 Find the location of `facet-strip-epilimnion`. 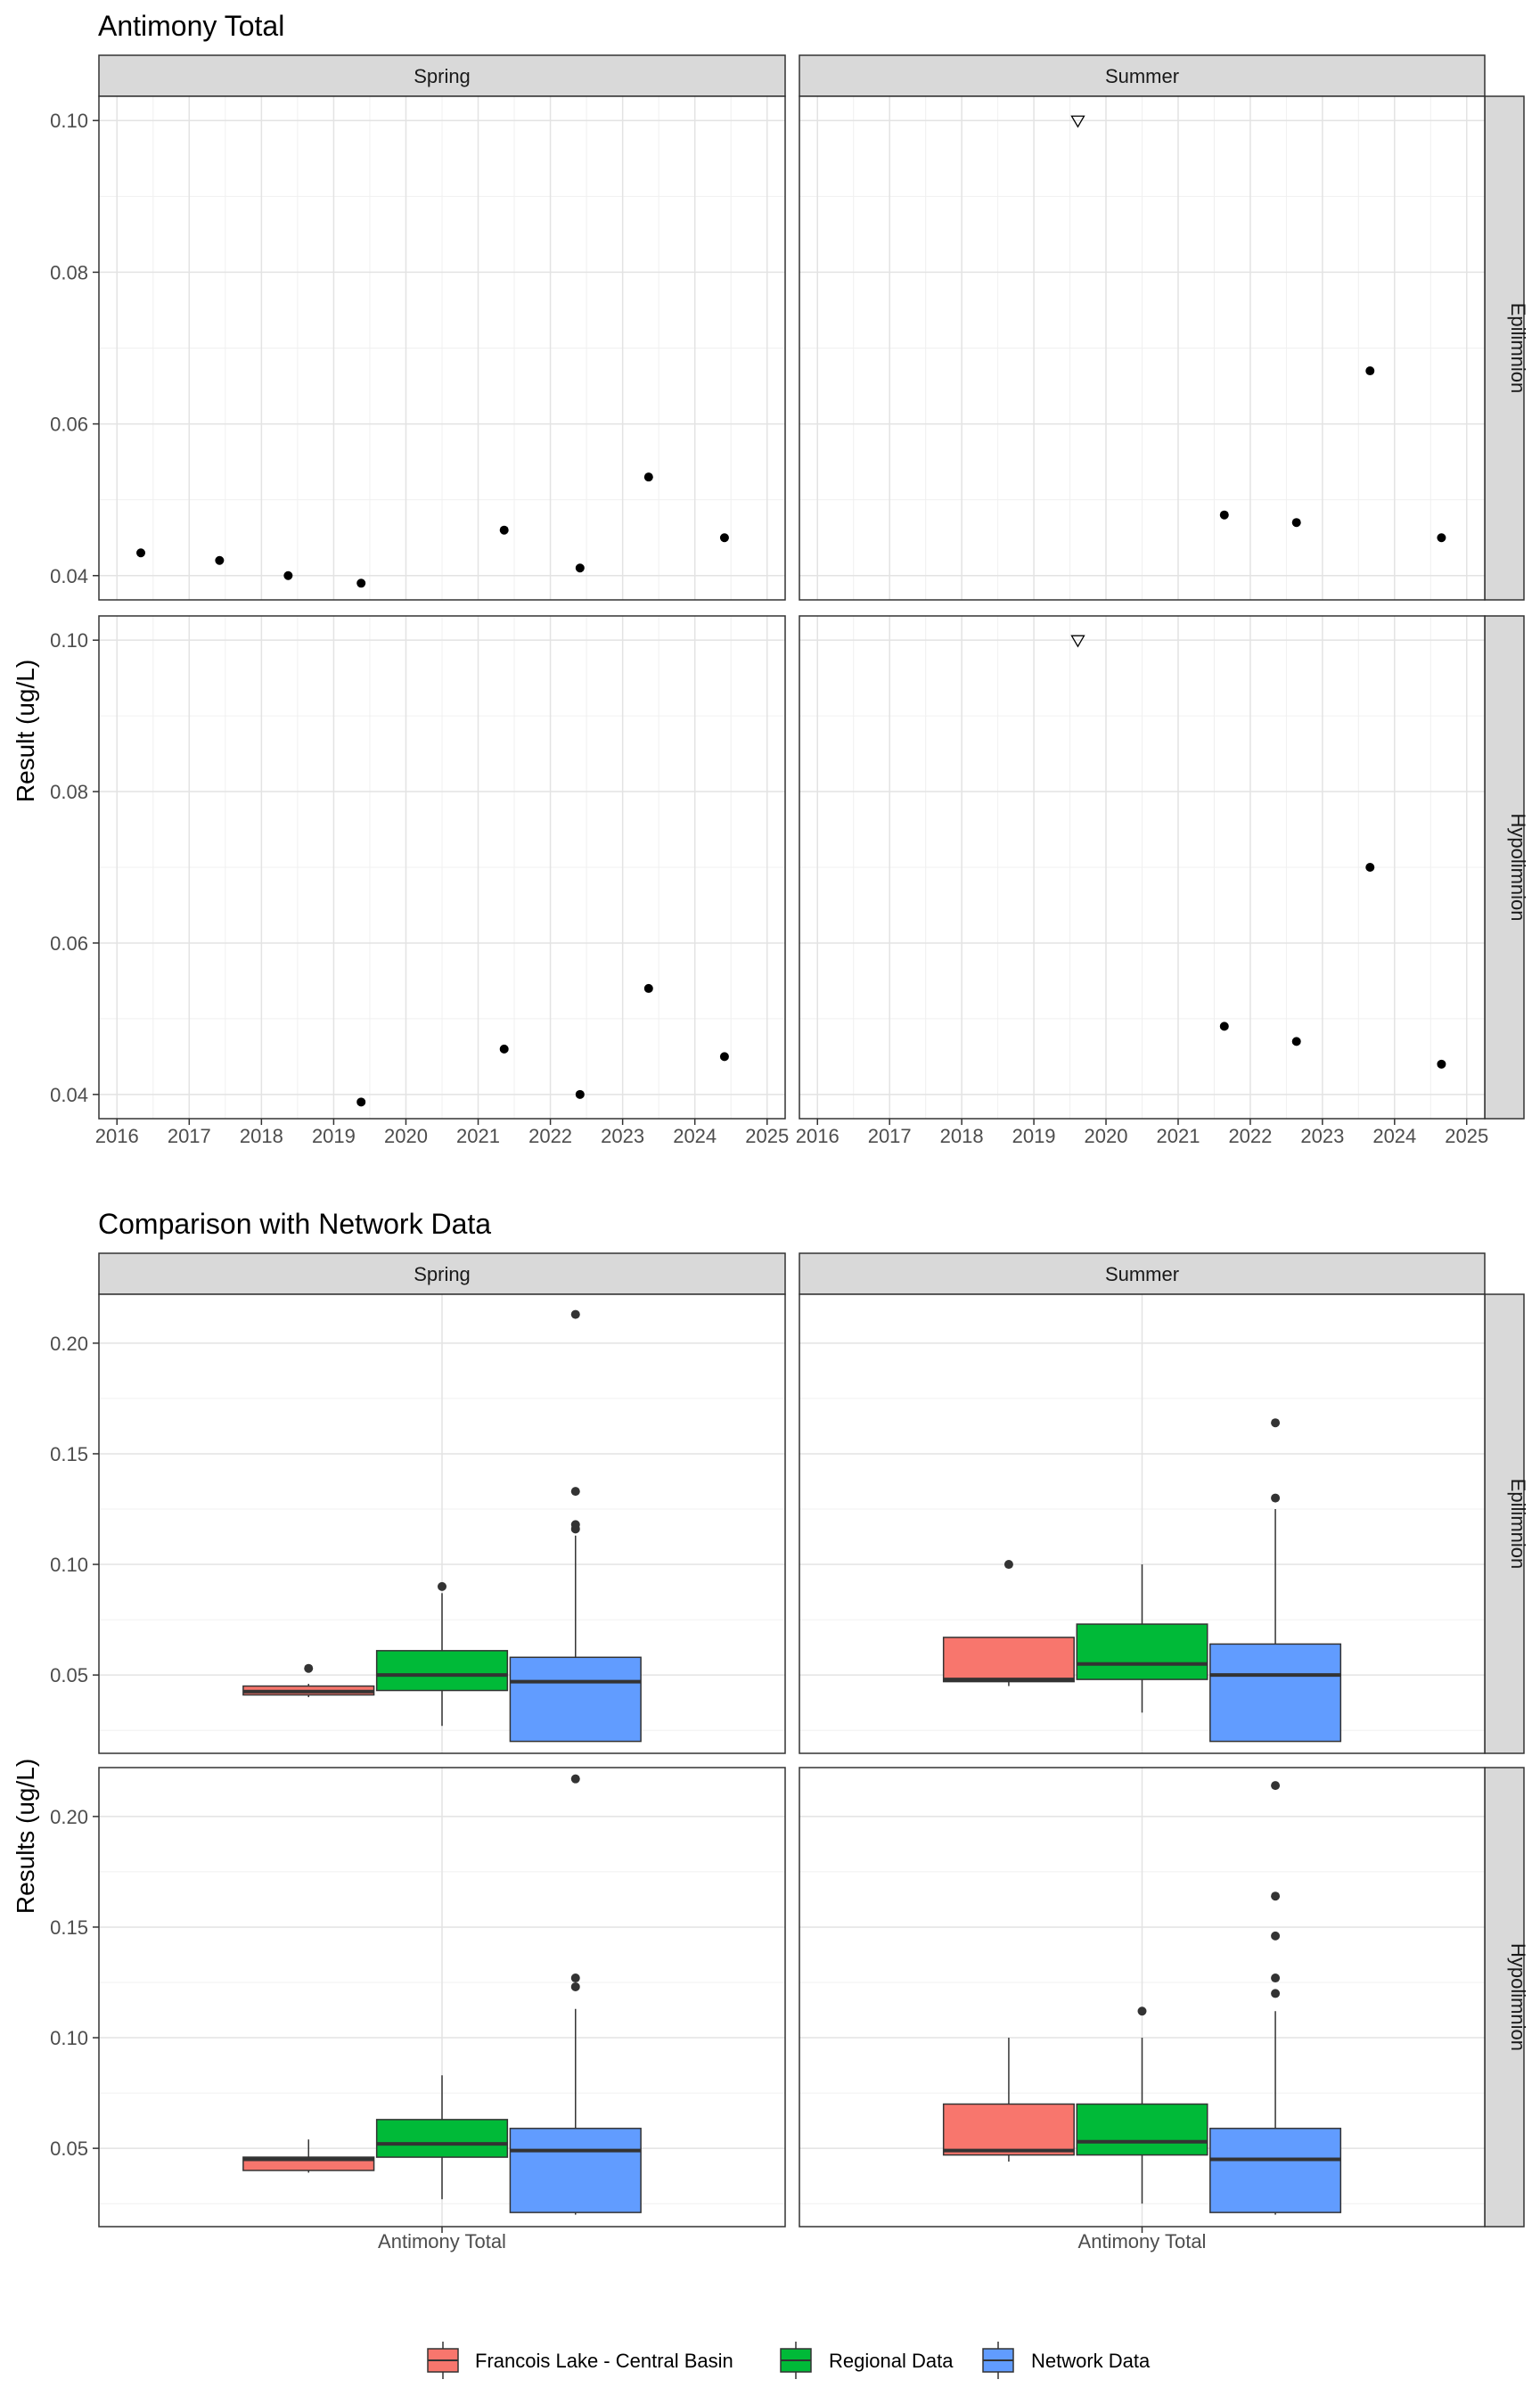

facet-strip-epilimnion is located at coordinates (1504, 348).